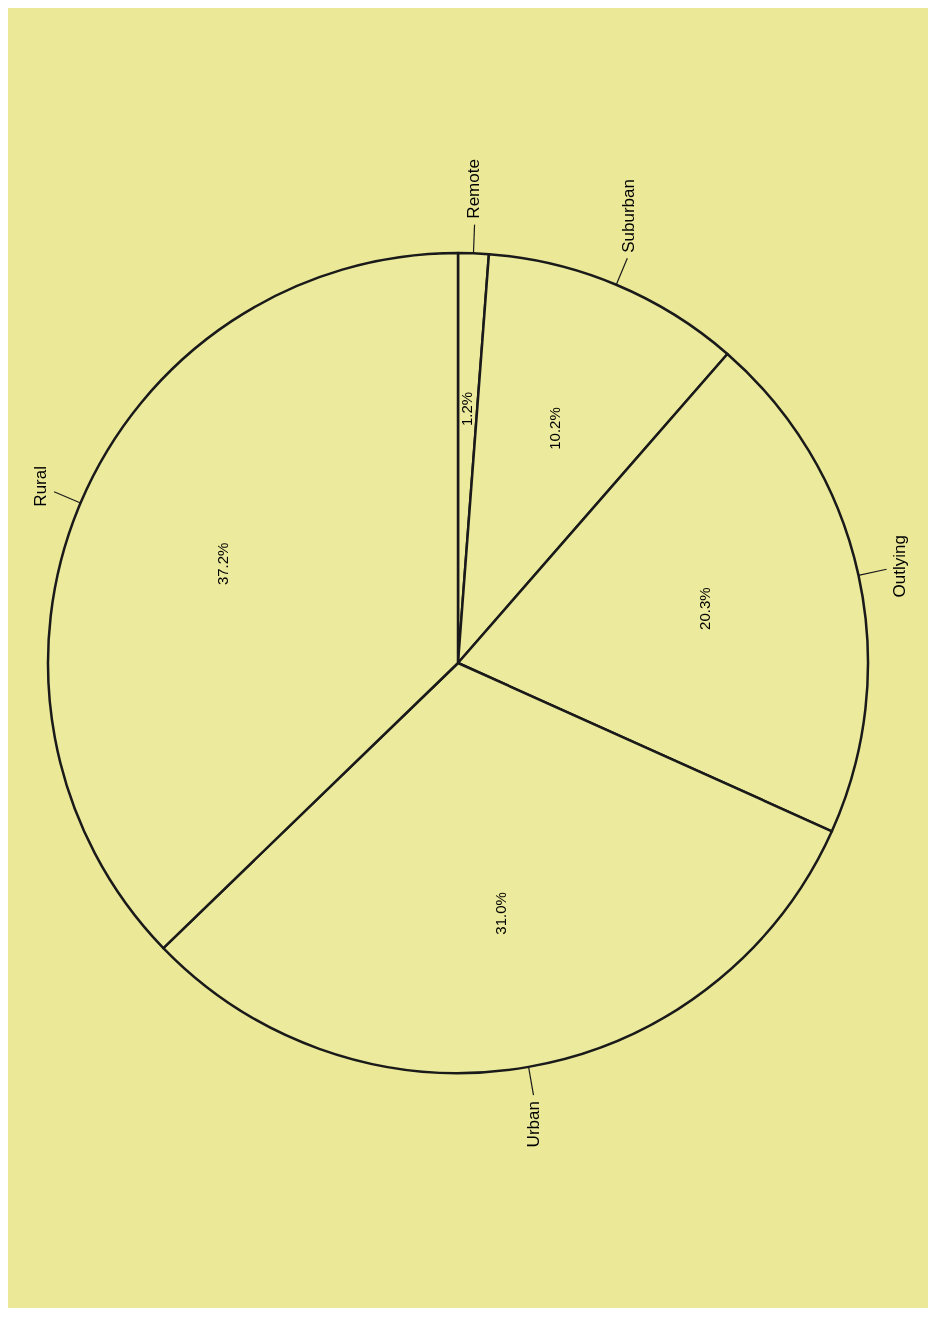 Image resolution: width=936 pixels, height=1318 pixels. I want to click on data-label: 20.3%, so click(705, 608).